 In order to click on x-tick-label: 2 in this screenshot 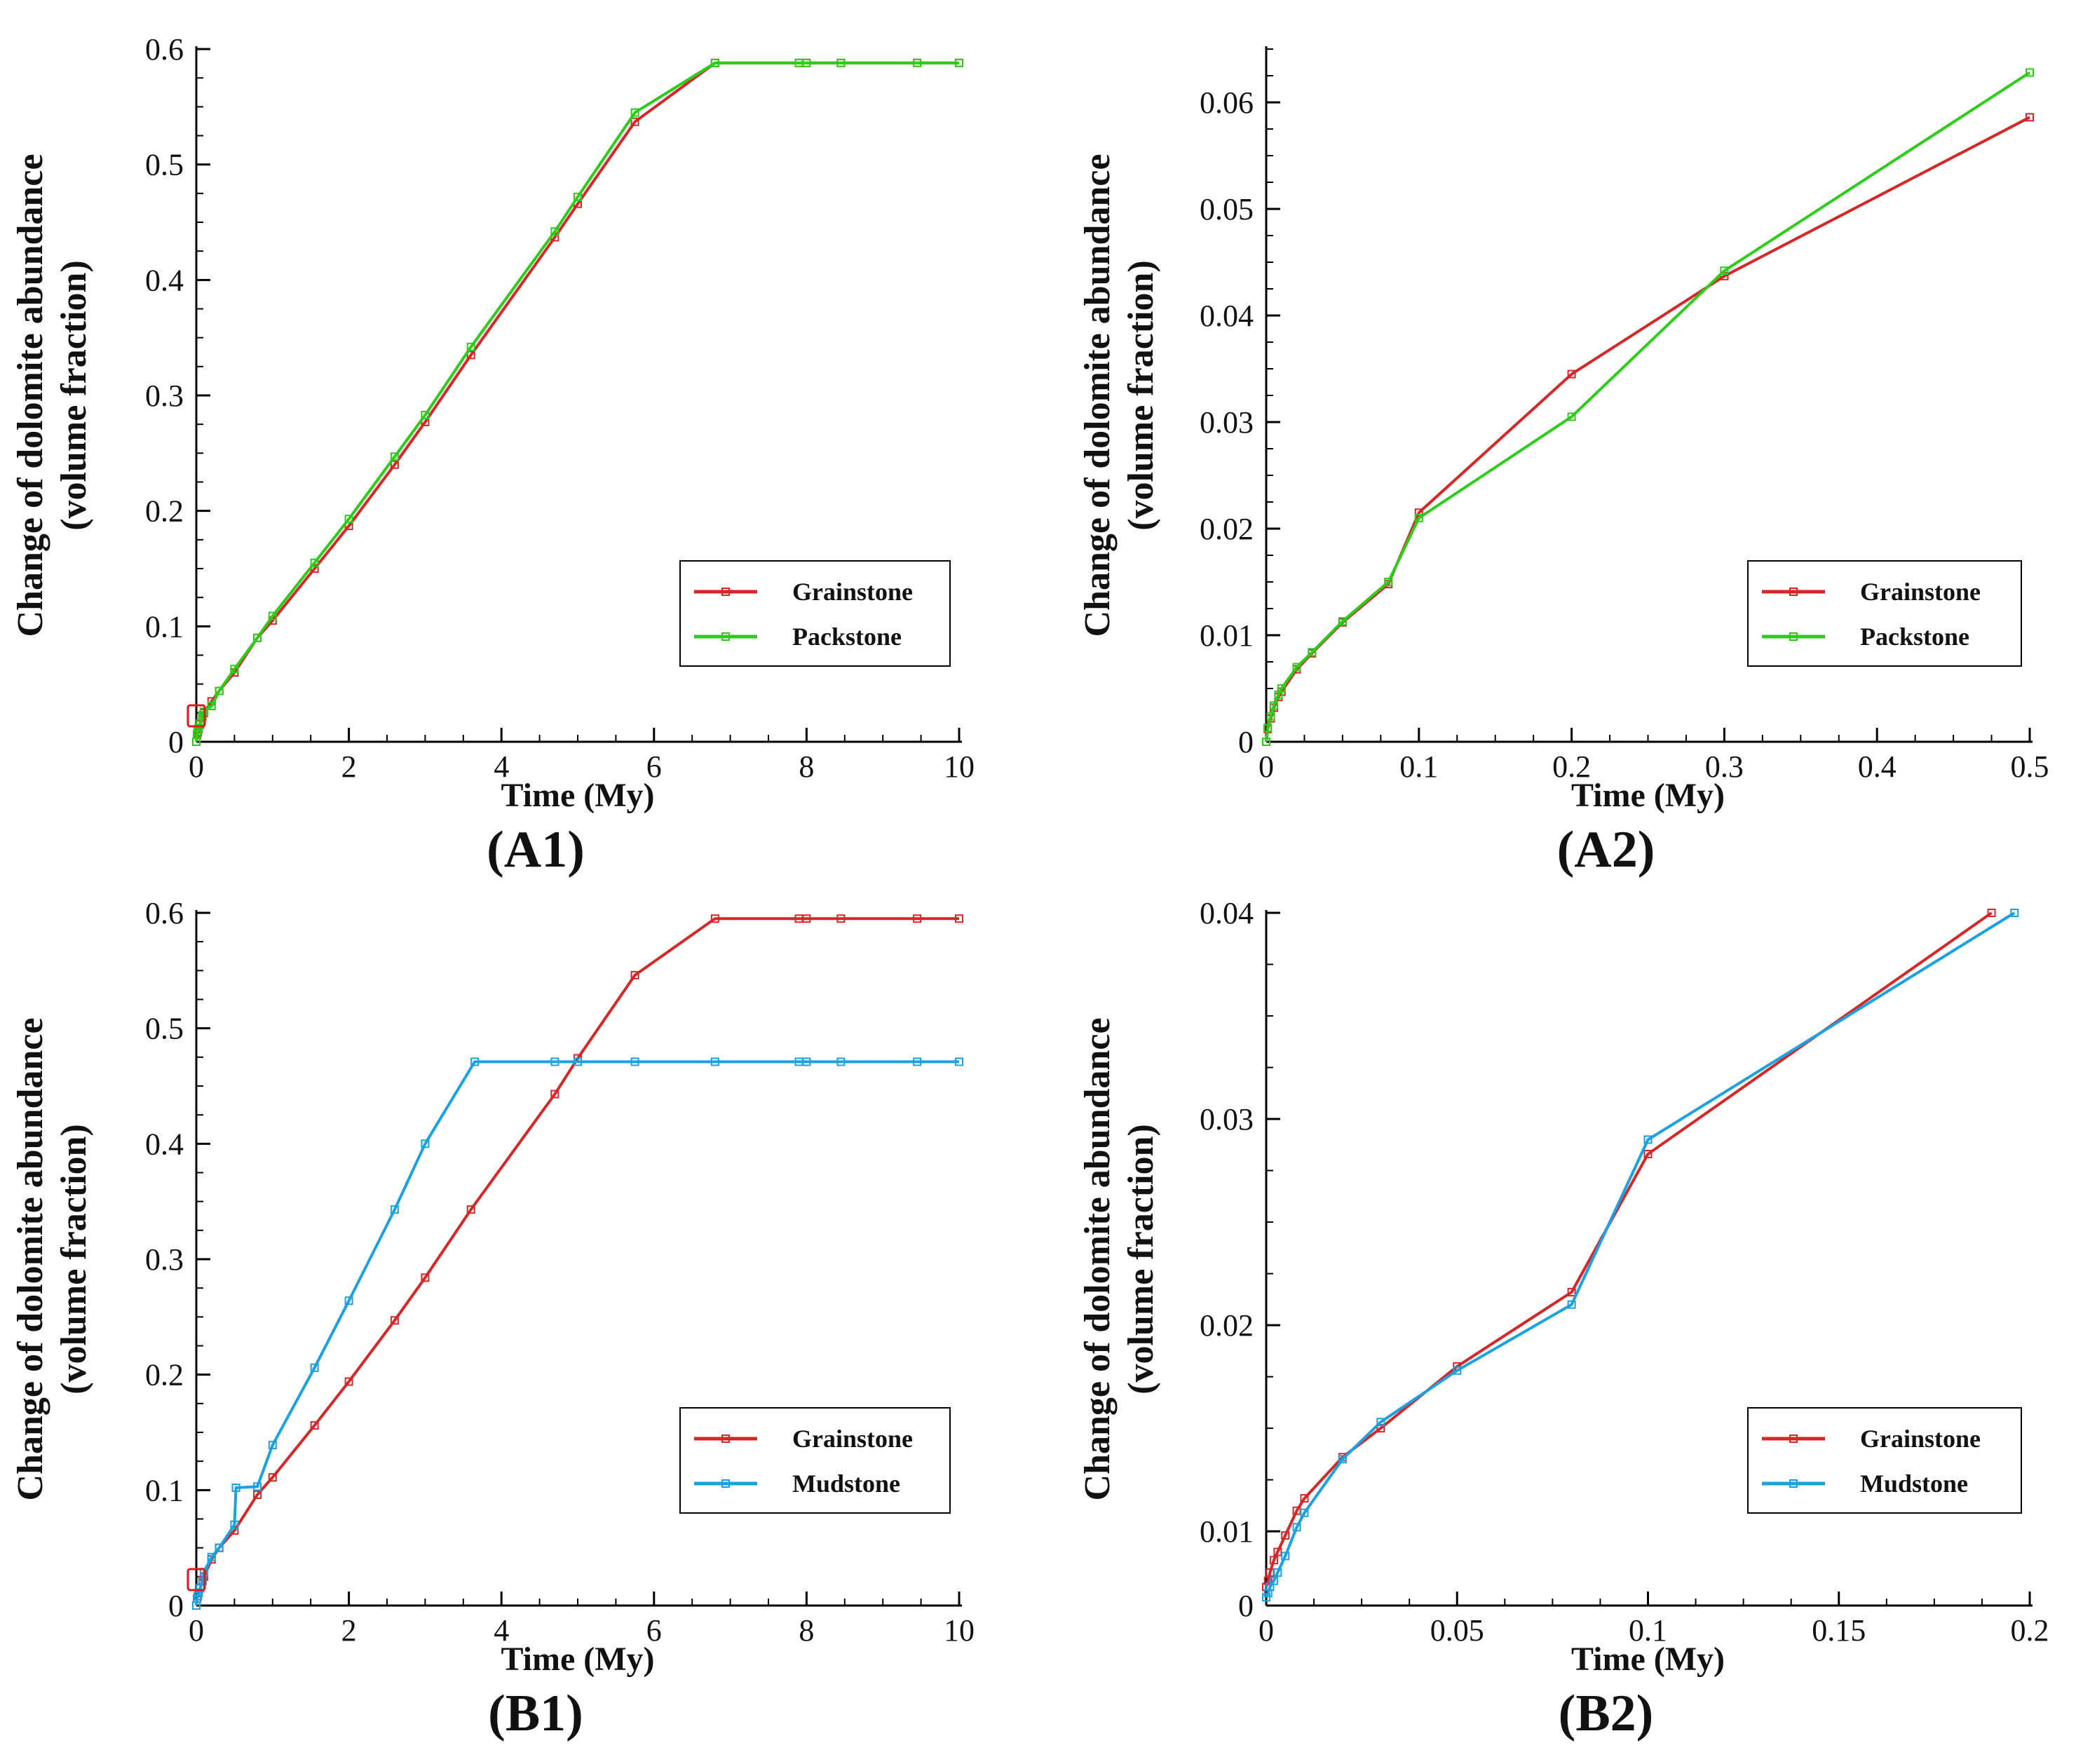, I will do `click(349, 767)`.